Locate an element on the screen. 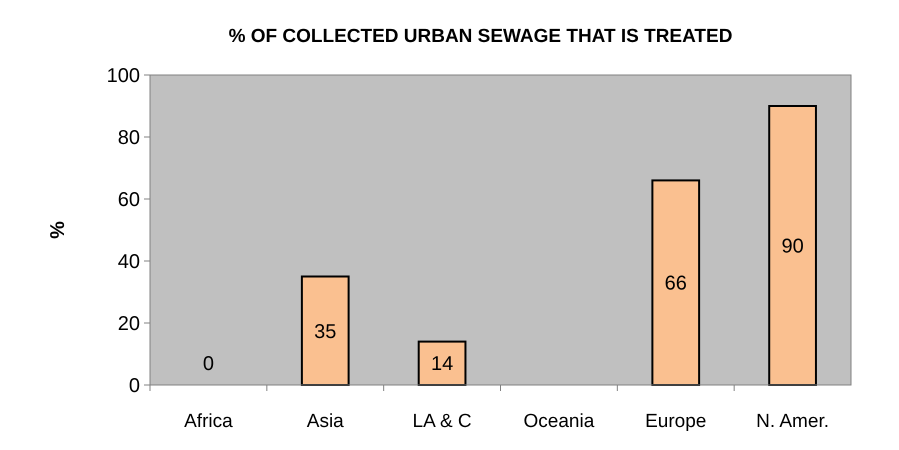  y-tick-label: 100 is located at coordinates (123, 76).